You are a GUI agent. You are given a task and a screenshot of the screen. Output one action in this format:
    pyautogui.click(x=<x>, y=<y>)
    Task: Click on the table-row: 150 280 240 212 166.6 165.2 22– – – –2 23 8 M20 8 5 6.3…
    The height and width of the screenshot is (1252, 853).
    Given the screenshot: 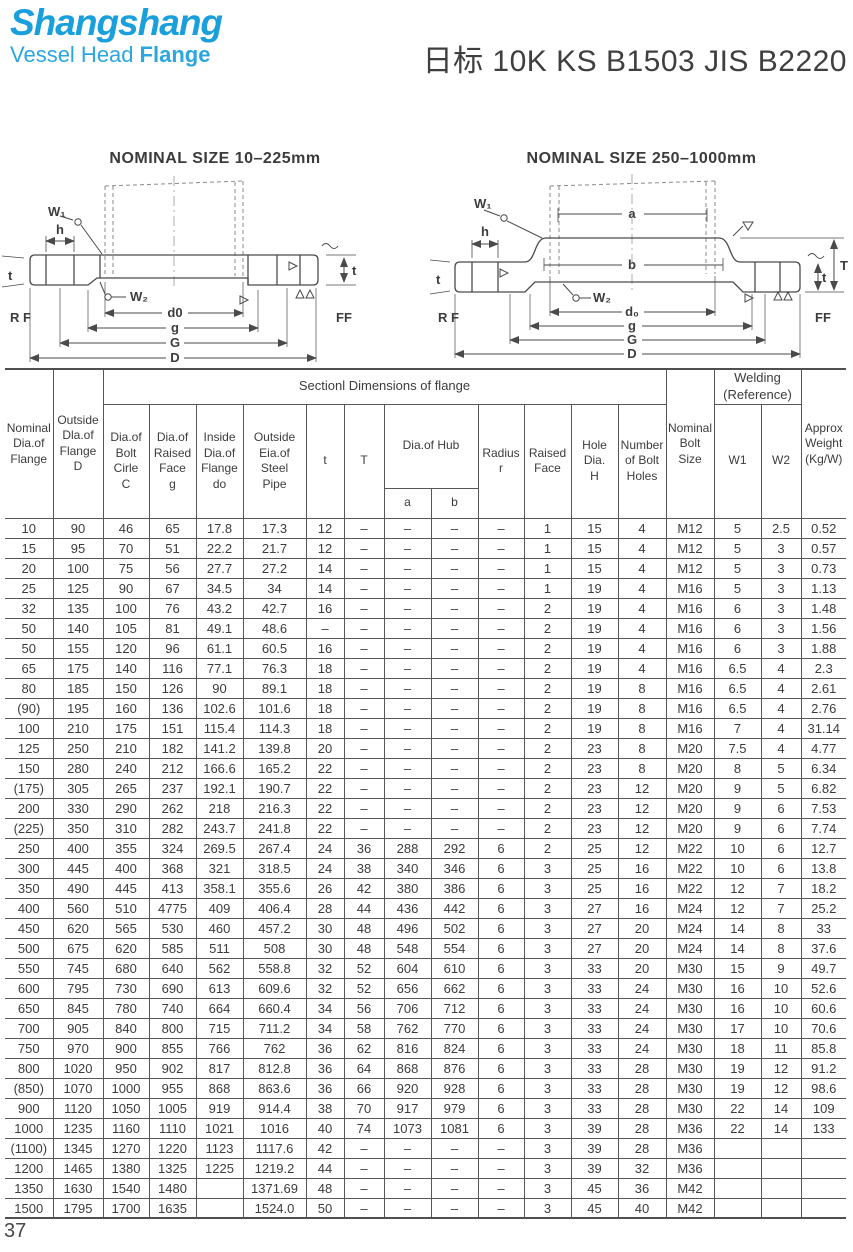 What is the action you would take?
    pyautogui.click(x=425, y=768)
    